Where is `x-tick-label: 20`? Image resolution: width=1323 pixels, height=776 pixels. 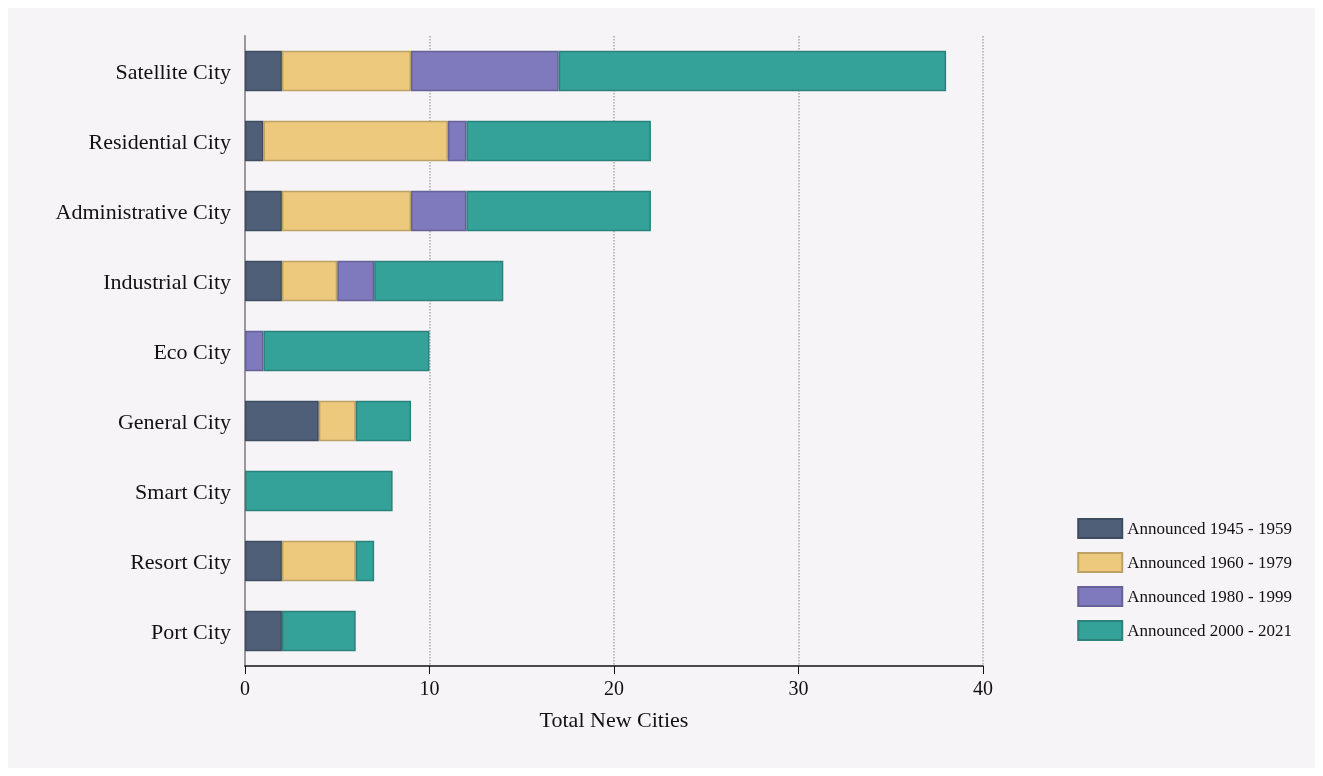 x-tick-label: 20 is located at coordinates (614, 688).